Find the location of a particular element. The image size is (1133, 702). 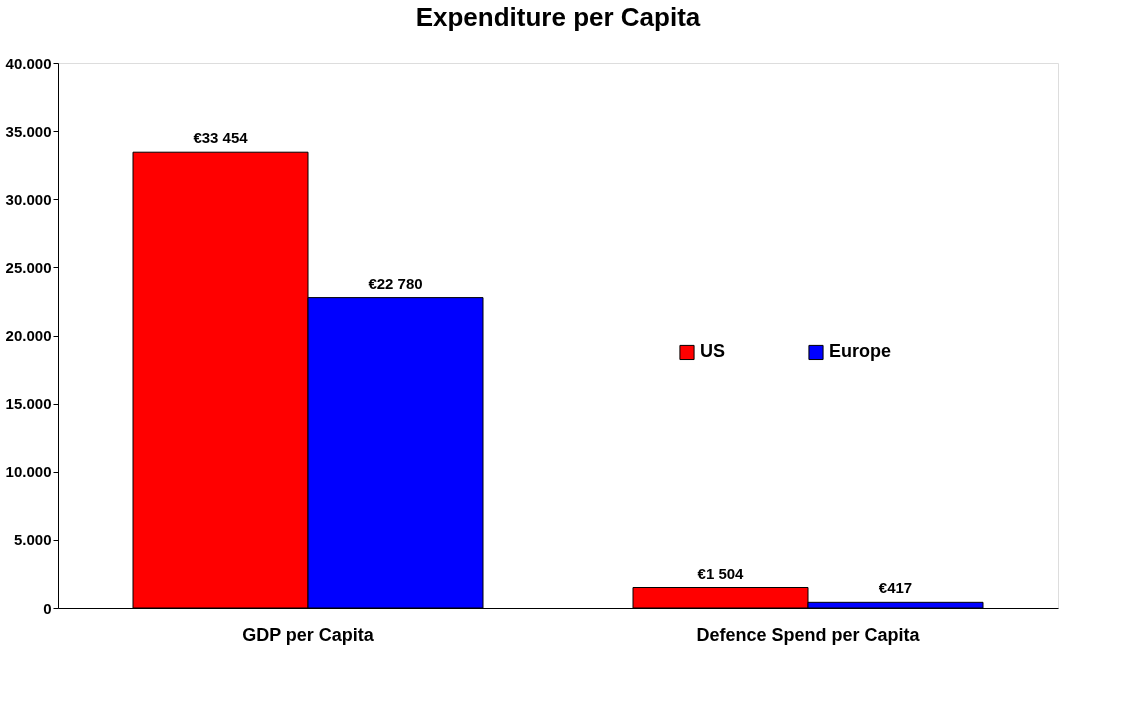

y-tick-label: 40.000 is located at coordinates (28, 63).